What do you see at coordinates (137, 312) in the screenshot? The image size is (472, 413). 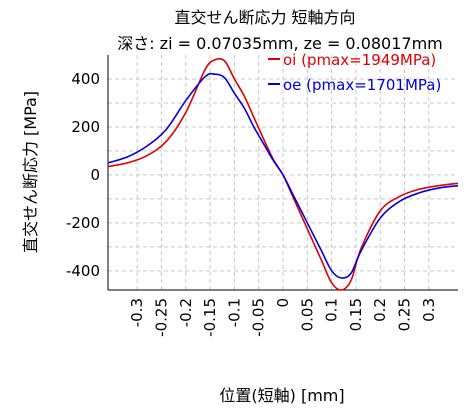 I see `x-tick-label: -0.3` at bounding box center [137, 312].